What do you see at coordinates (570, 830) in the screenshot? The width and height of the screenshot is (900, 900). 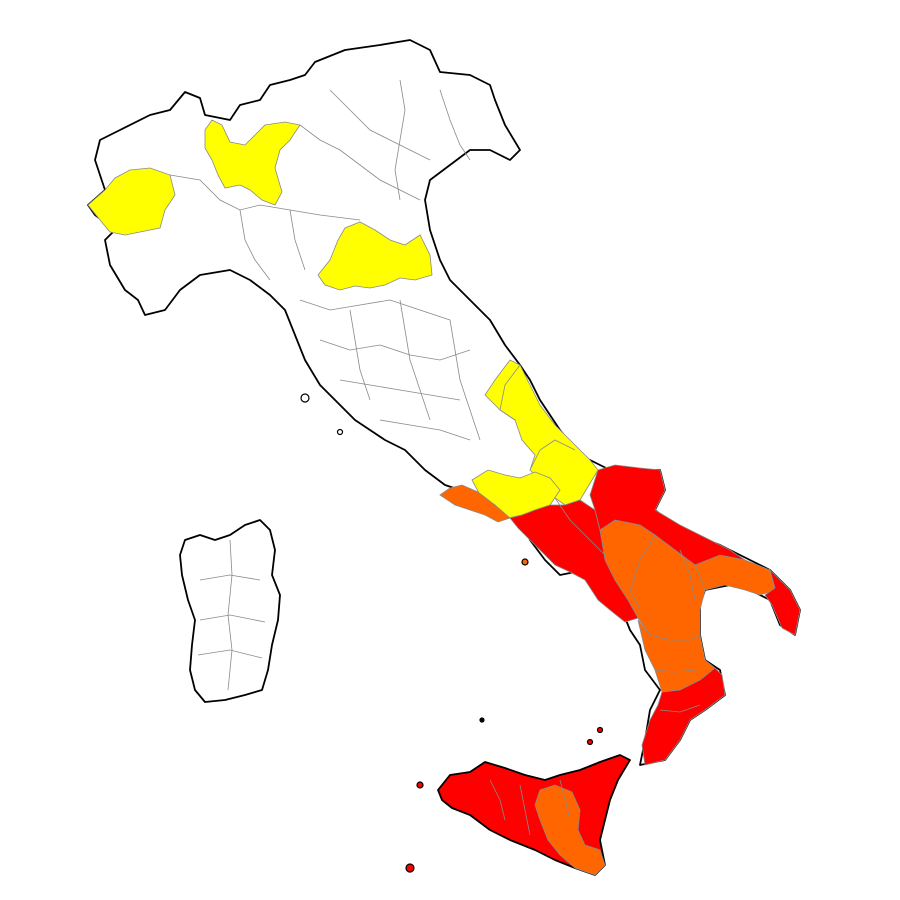 I see `region-sicilia-central` at bounding box center [570, 830].